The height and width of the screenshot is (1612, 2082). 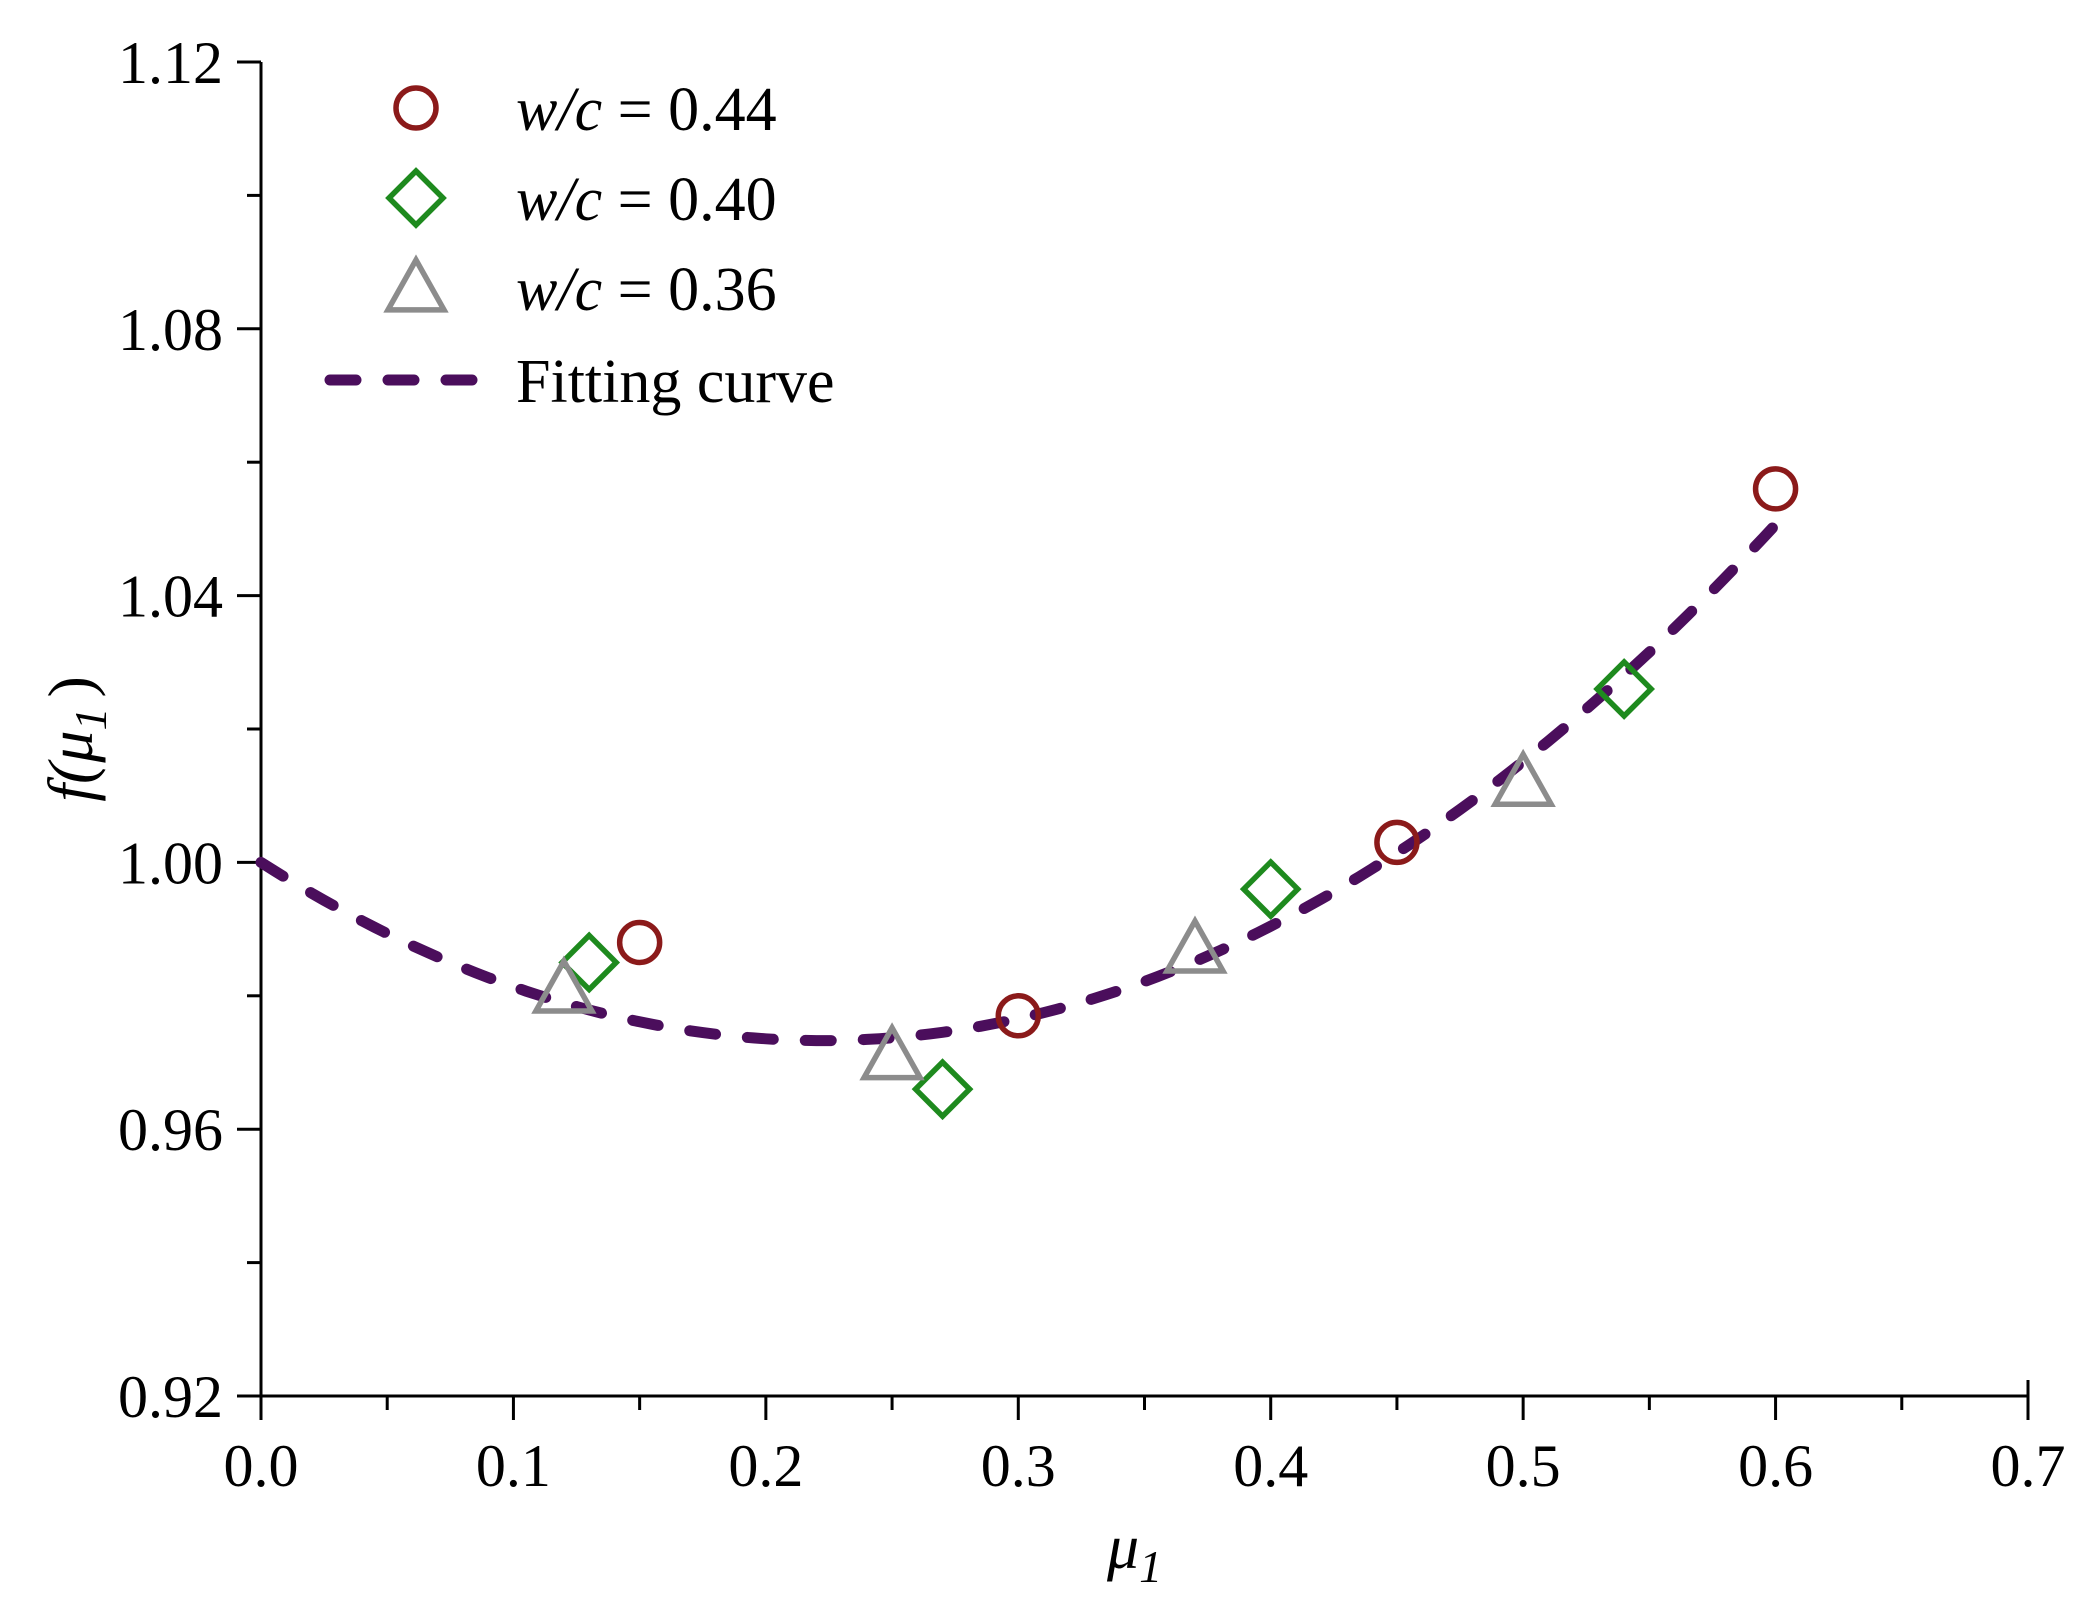 What do you see at coordinates (1150, 1566) in the screenshot?
I see `x-axis-label-sub: 1` at bounding box center [1150, 1566].